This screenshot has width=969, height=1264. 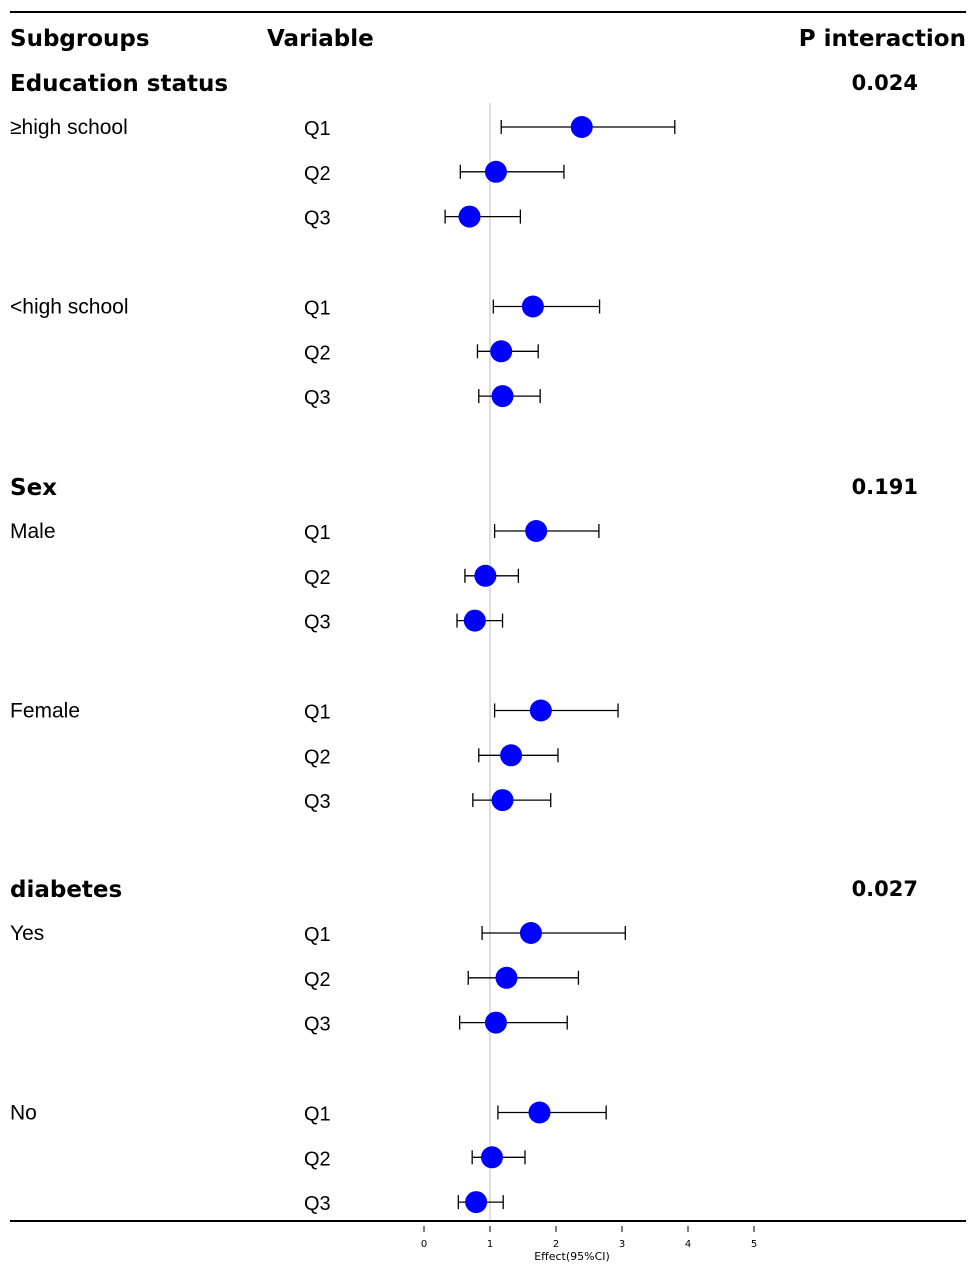 What do you see at coordinates (69, 307) in the screenshot?
I see `subgroup-label: <high school` at bounding box center [69, 307].